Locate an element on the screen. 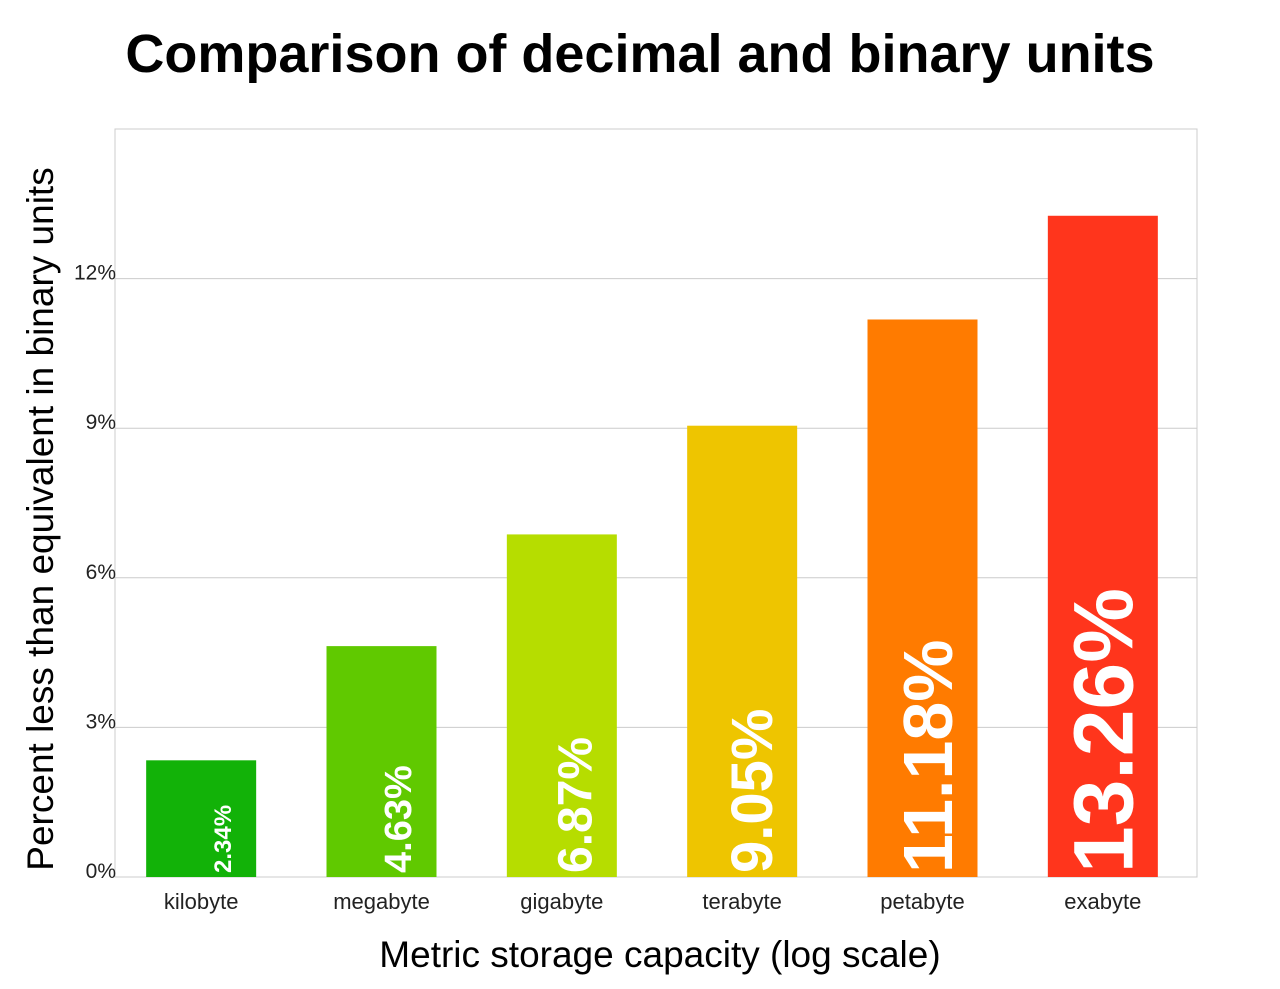  x-axis-label: Metric storage capacity (log scale) is located at coordinates (659, 954).